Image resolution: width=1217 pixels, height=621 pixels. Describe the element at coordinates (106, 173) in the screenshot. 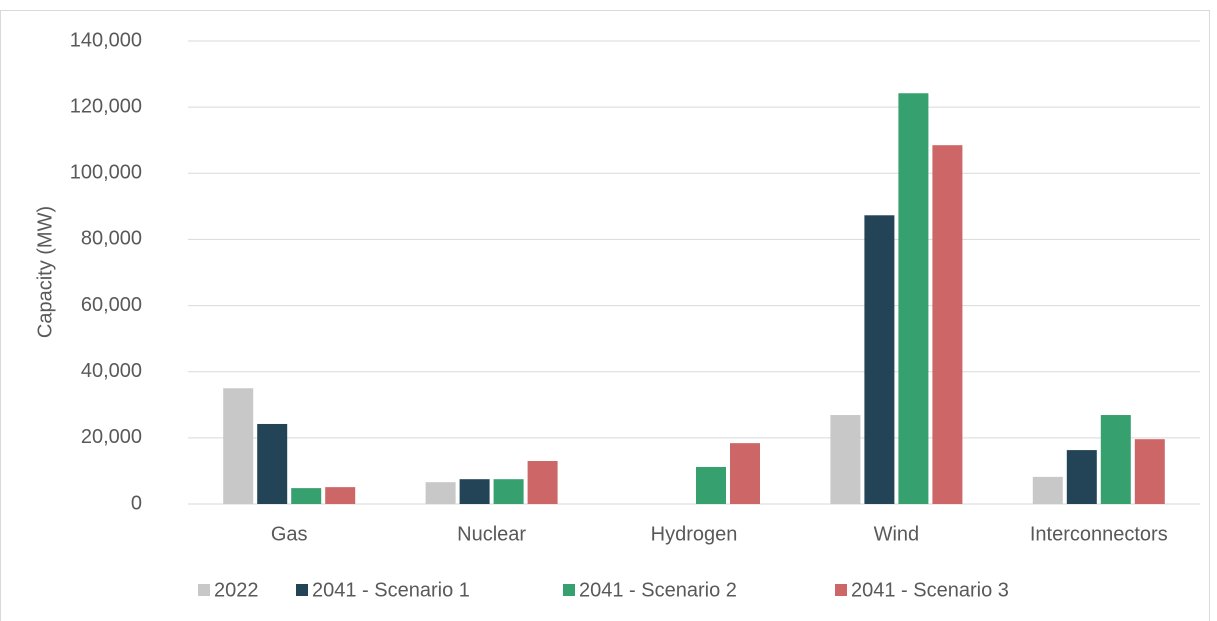

I see `y-tick-label: 100,000` at that location.